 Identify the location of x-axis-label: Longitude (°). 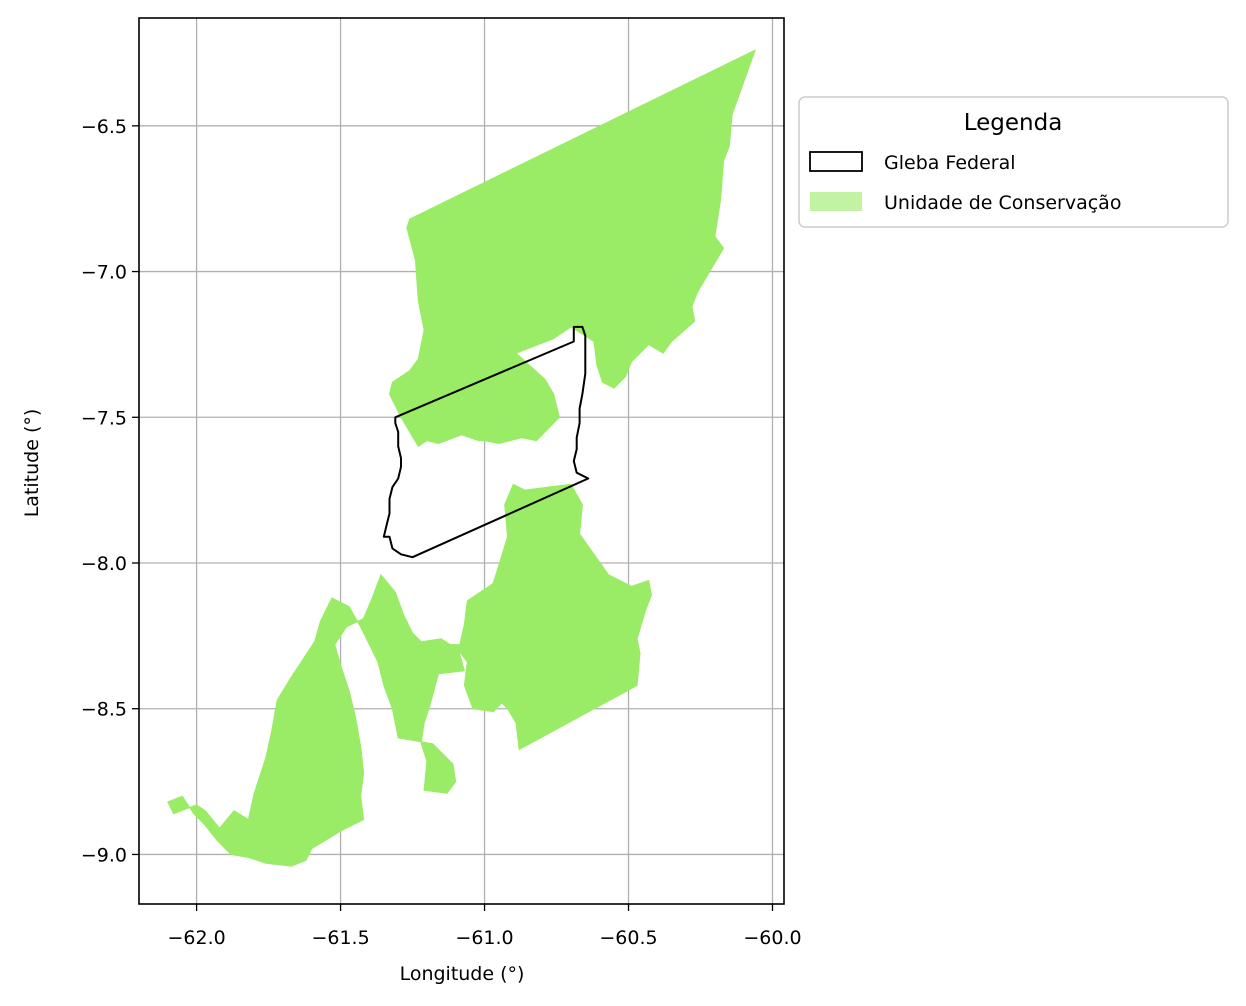
(462, 974).